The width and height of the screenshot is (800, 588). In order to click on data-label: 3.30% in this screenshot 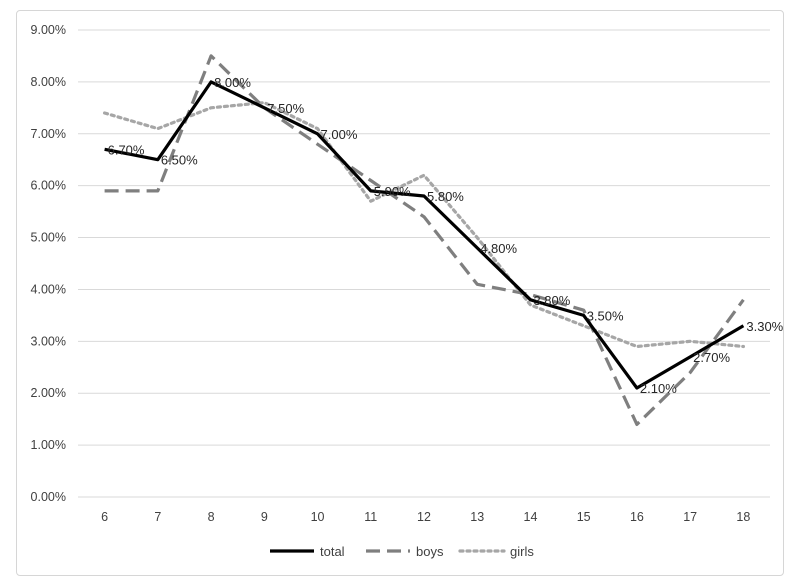, I will do `click(764, 326)`.